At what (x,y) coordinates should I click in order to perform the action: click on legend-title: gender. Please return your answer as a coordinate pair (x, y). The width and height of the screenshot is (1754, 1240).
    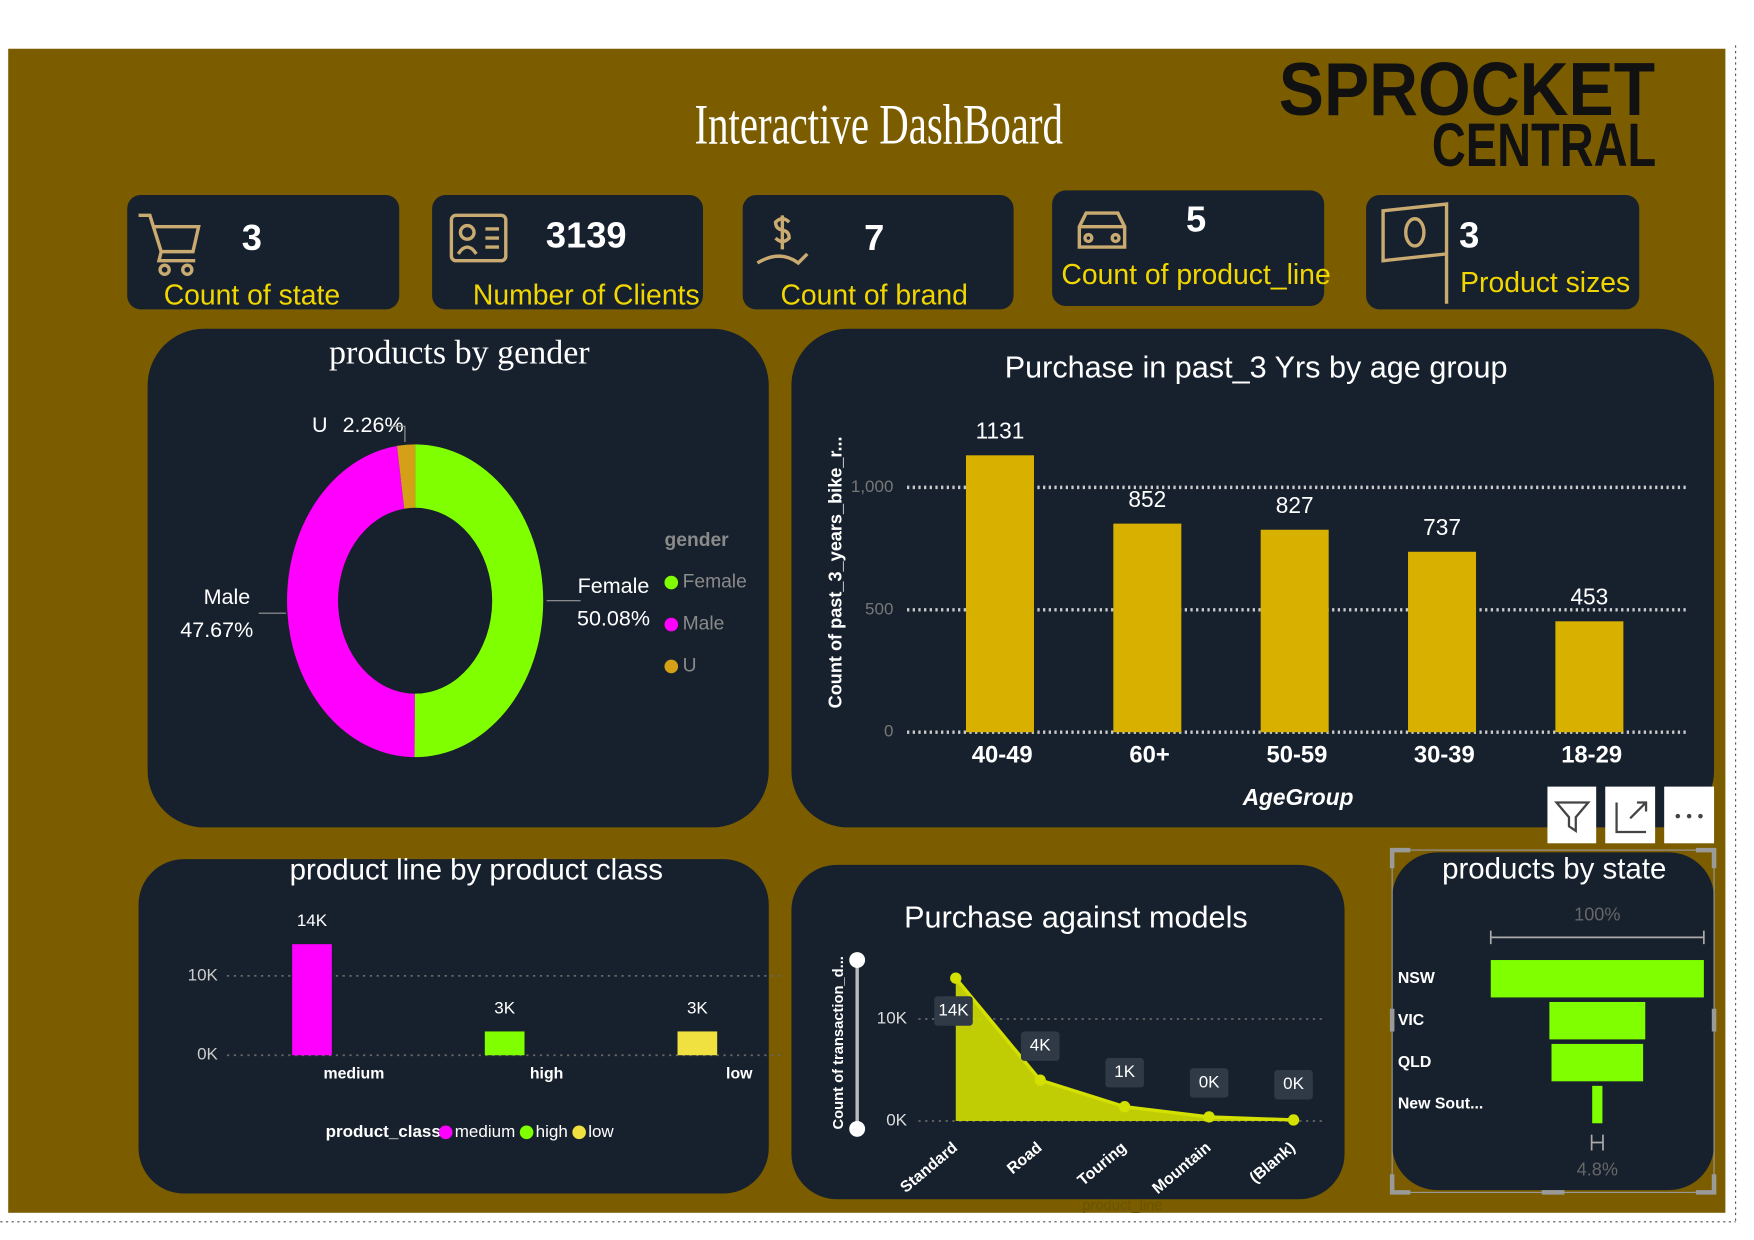
    Looking at the image, I should click on (696, 540).